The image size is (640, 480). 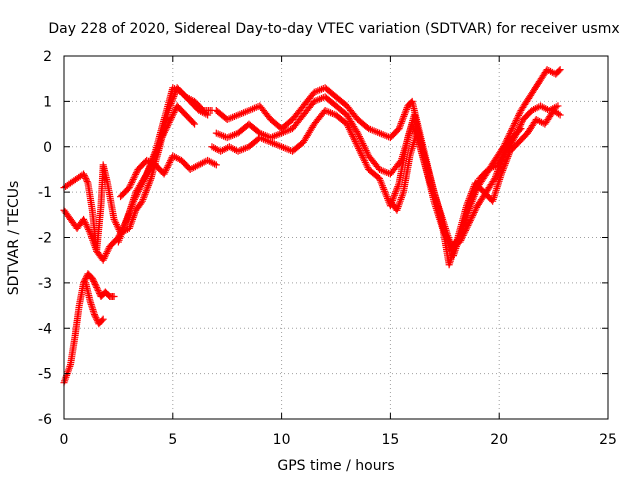 I want to click on y-tick-label: -1, so click(x=45, y=193).